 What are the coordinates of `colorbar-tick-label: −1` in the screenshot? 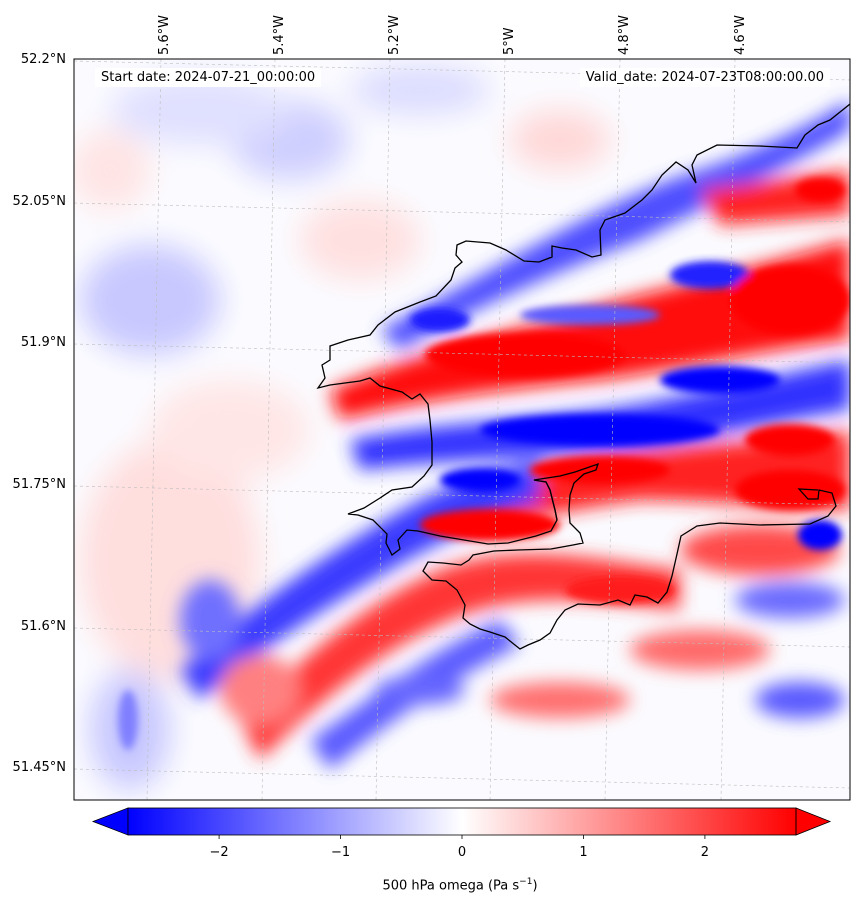 It's located at (340, 852).